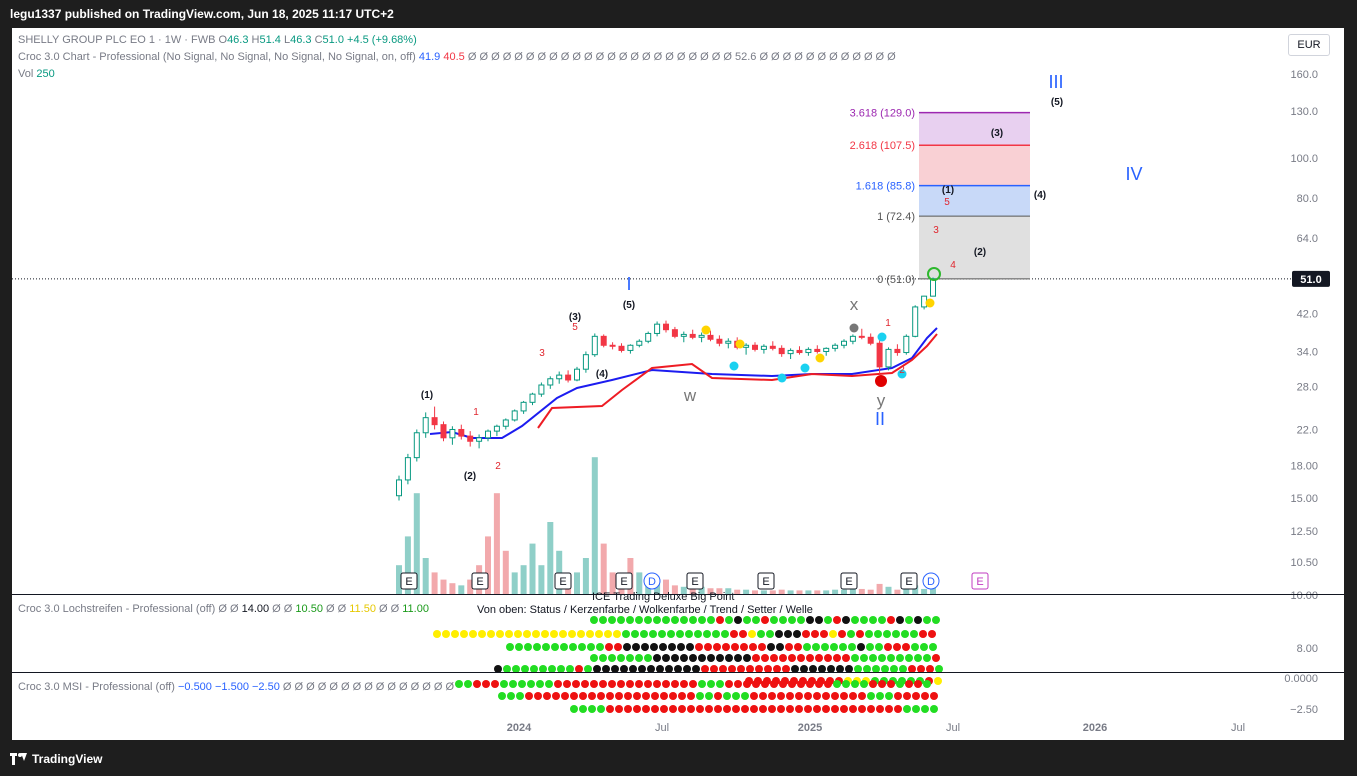 The image size is (1357, 776). I want to click on price-tick-label: 28.0, so click(1307, 387).